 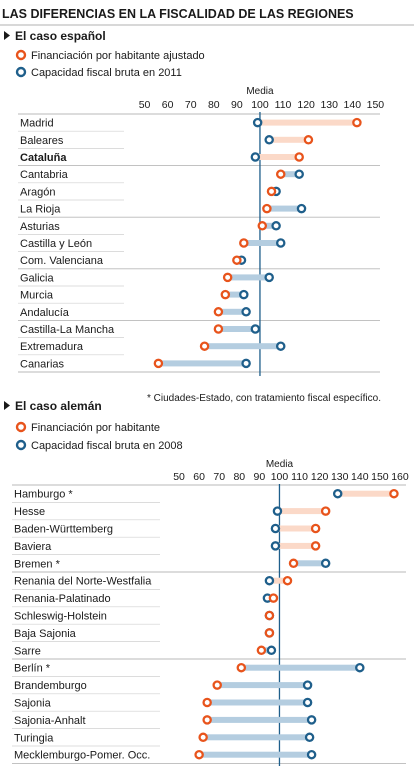 What do you see at coordinates (29, 512) in the screenshot?
I see `row-label: Hesse` at bounding box center [29, 512].